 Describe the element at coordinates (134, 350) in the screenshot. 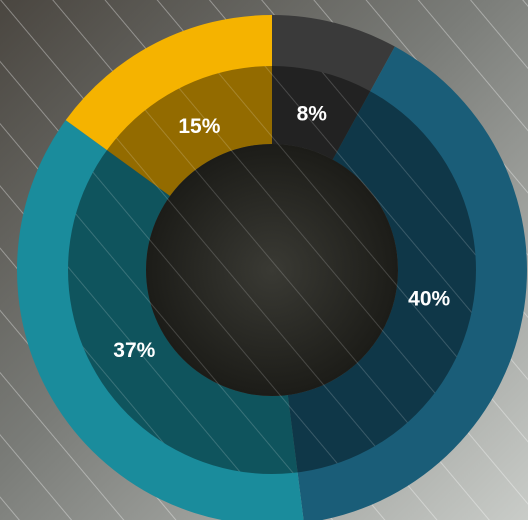

I see `value-label: 37%` at that location.